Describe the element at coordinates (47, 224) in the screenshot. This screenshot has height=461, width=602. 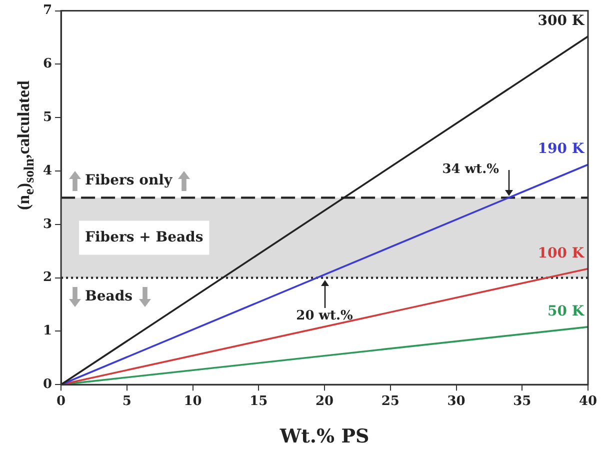
I see `y-tick-label: 3` at that location.